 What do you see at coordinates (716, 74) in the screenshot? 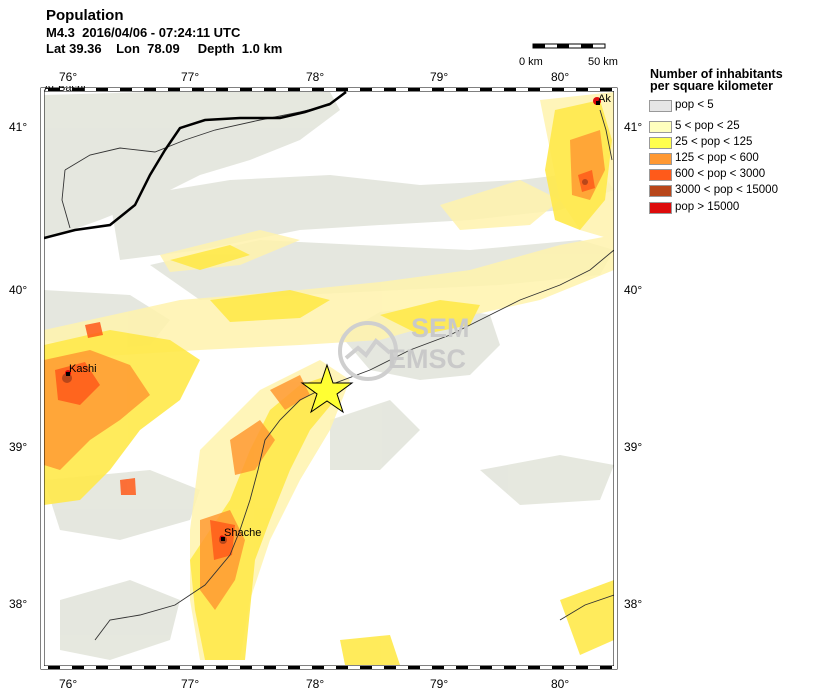
I see `legend-title-line-1: Number of inhabitants` at bounding box center [716, 74].